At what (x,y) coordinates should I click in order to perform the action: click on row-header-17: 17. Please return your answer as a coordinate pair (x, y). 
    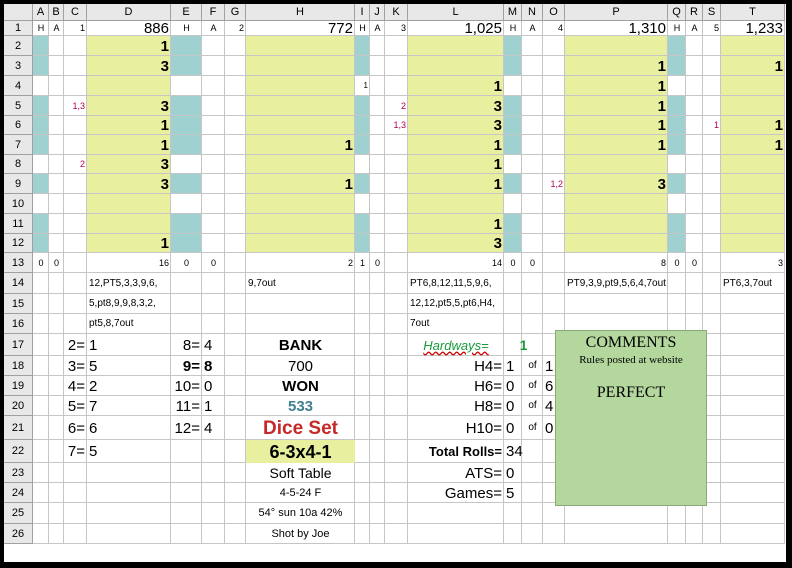
    Looking at the image, I should click on (18, 345).